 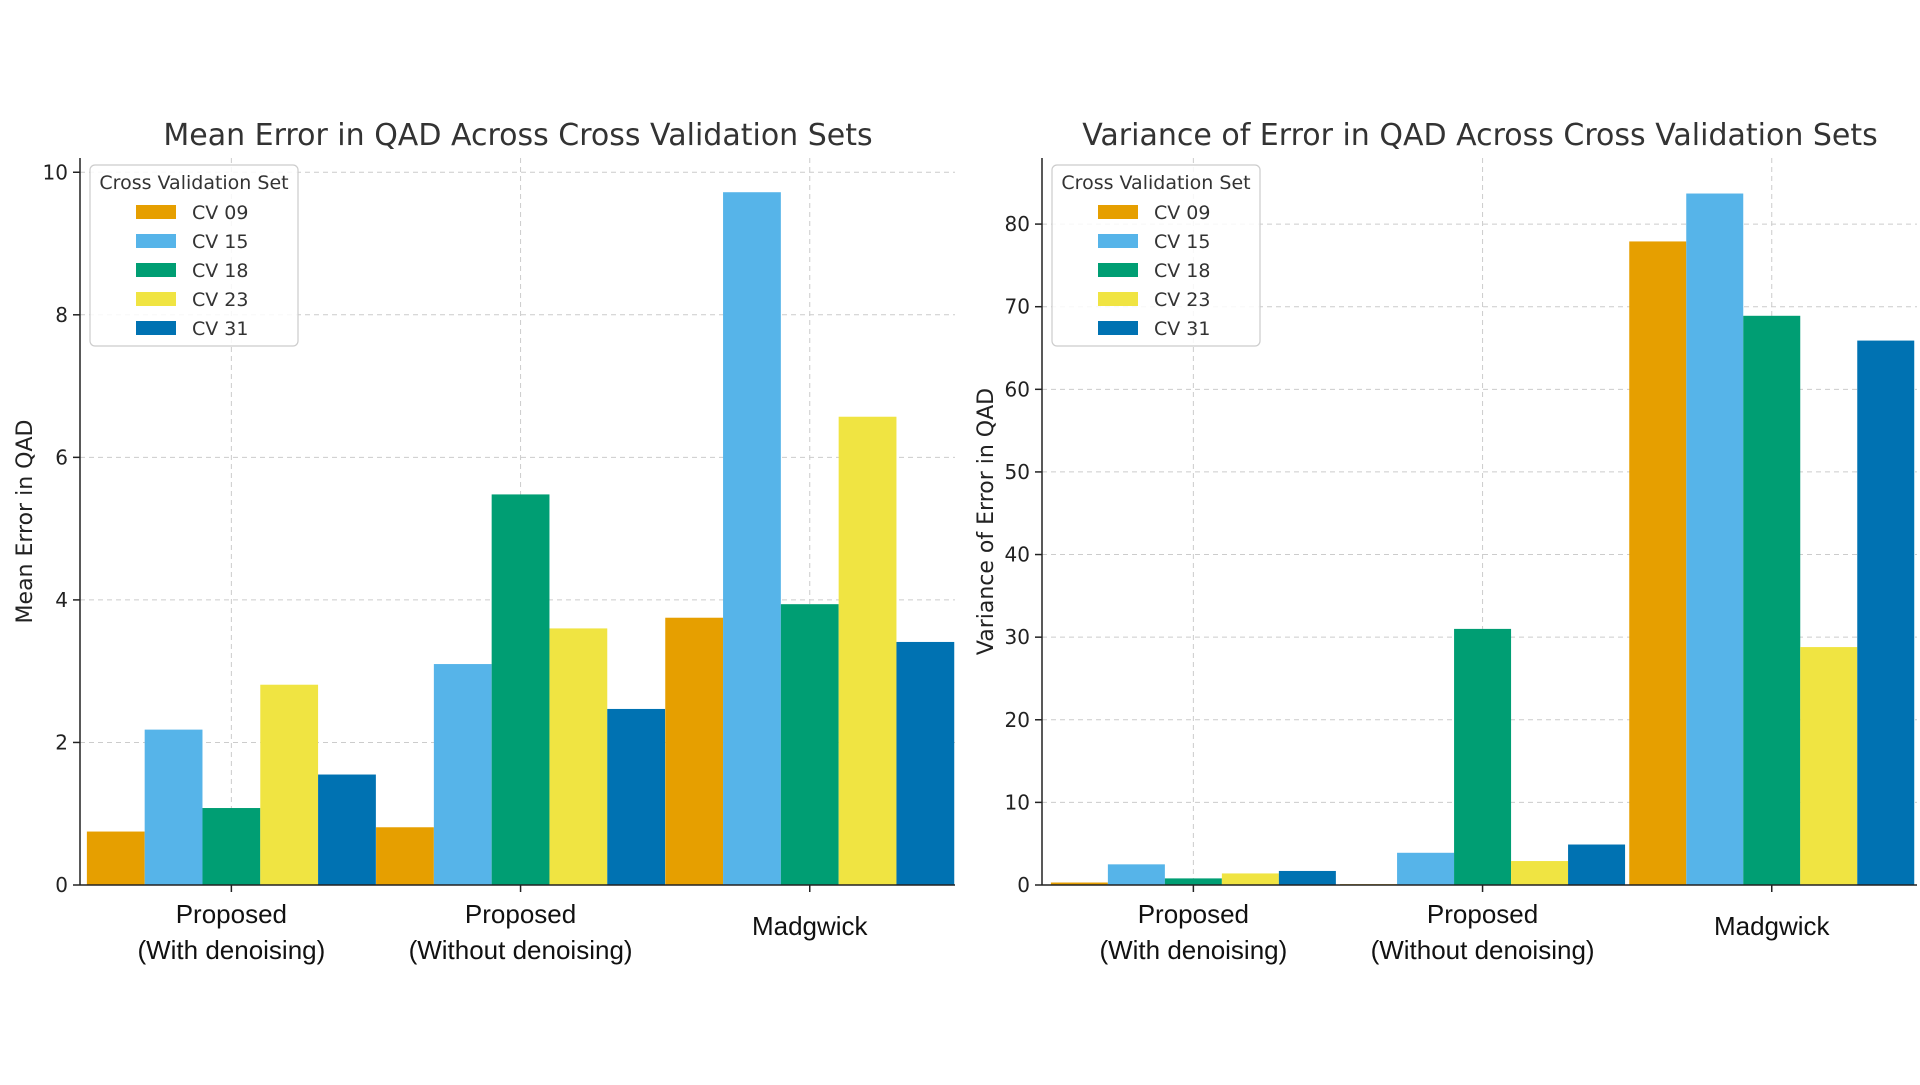 I want to click on y-tick-label: 70, so click(x=1017, y=307).